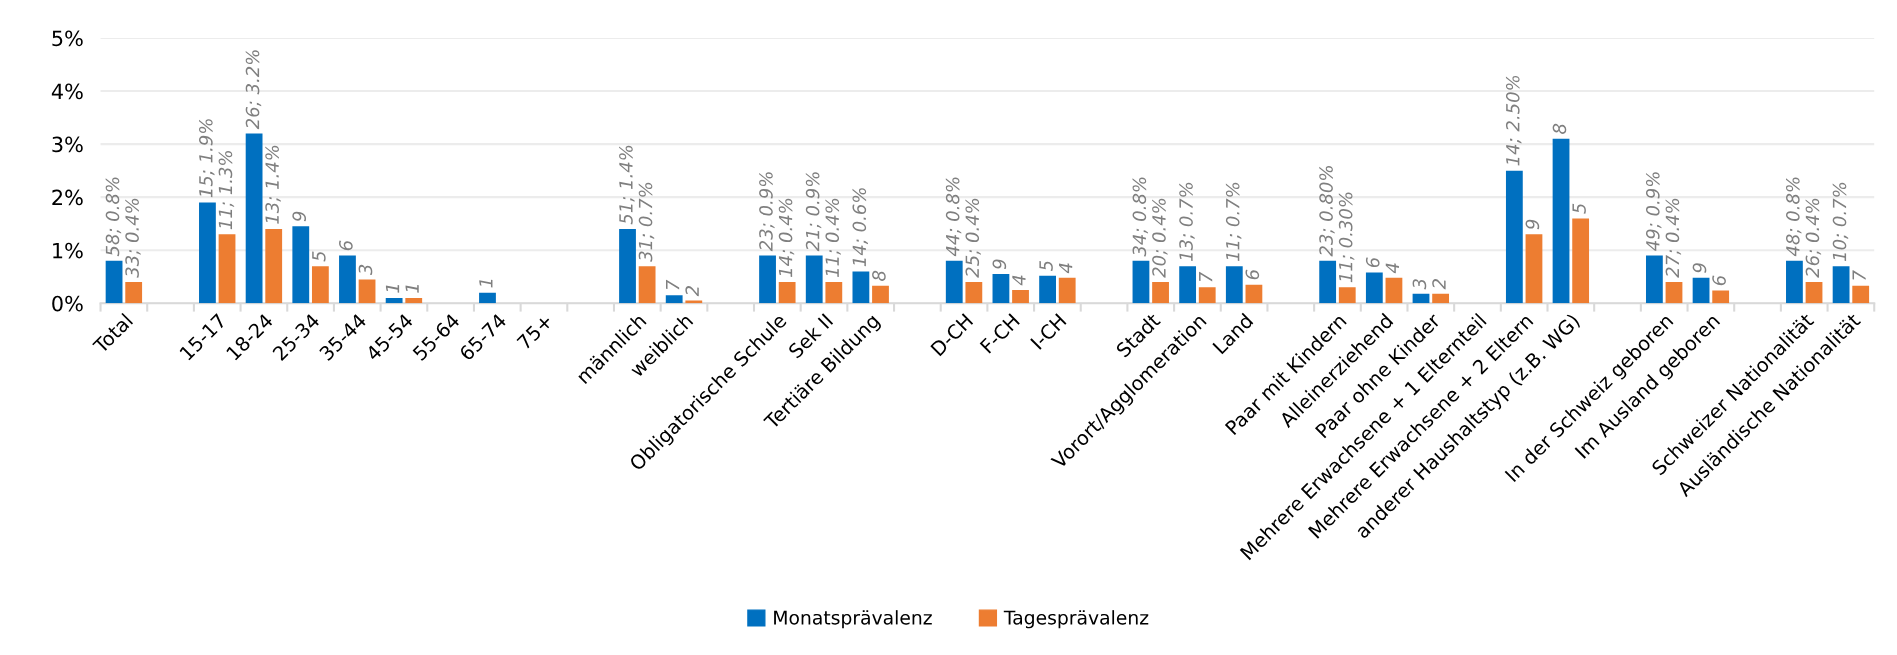 This screenshot has height=655, width=1897. Describe the element at coordinates (1794, 217) in the screenshot. I see `annotation: 48; 0.8%` at that location.